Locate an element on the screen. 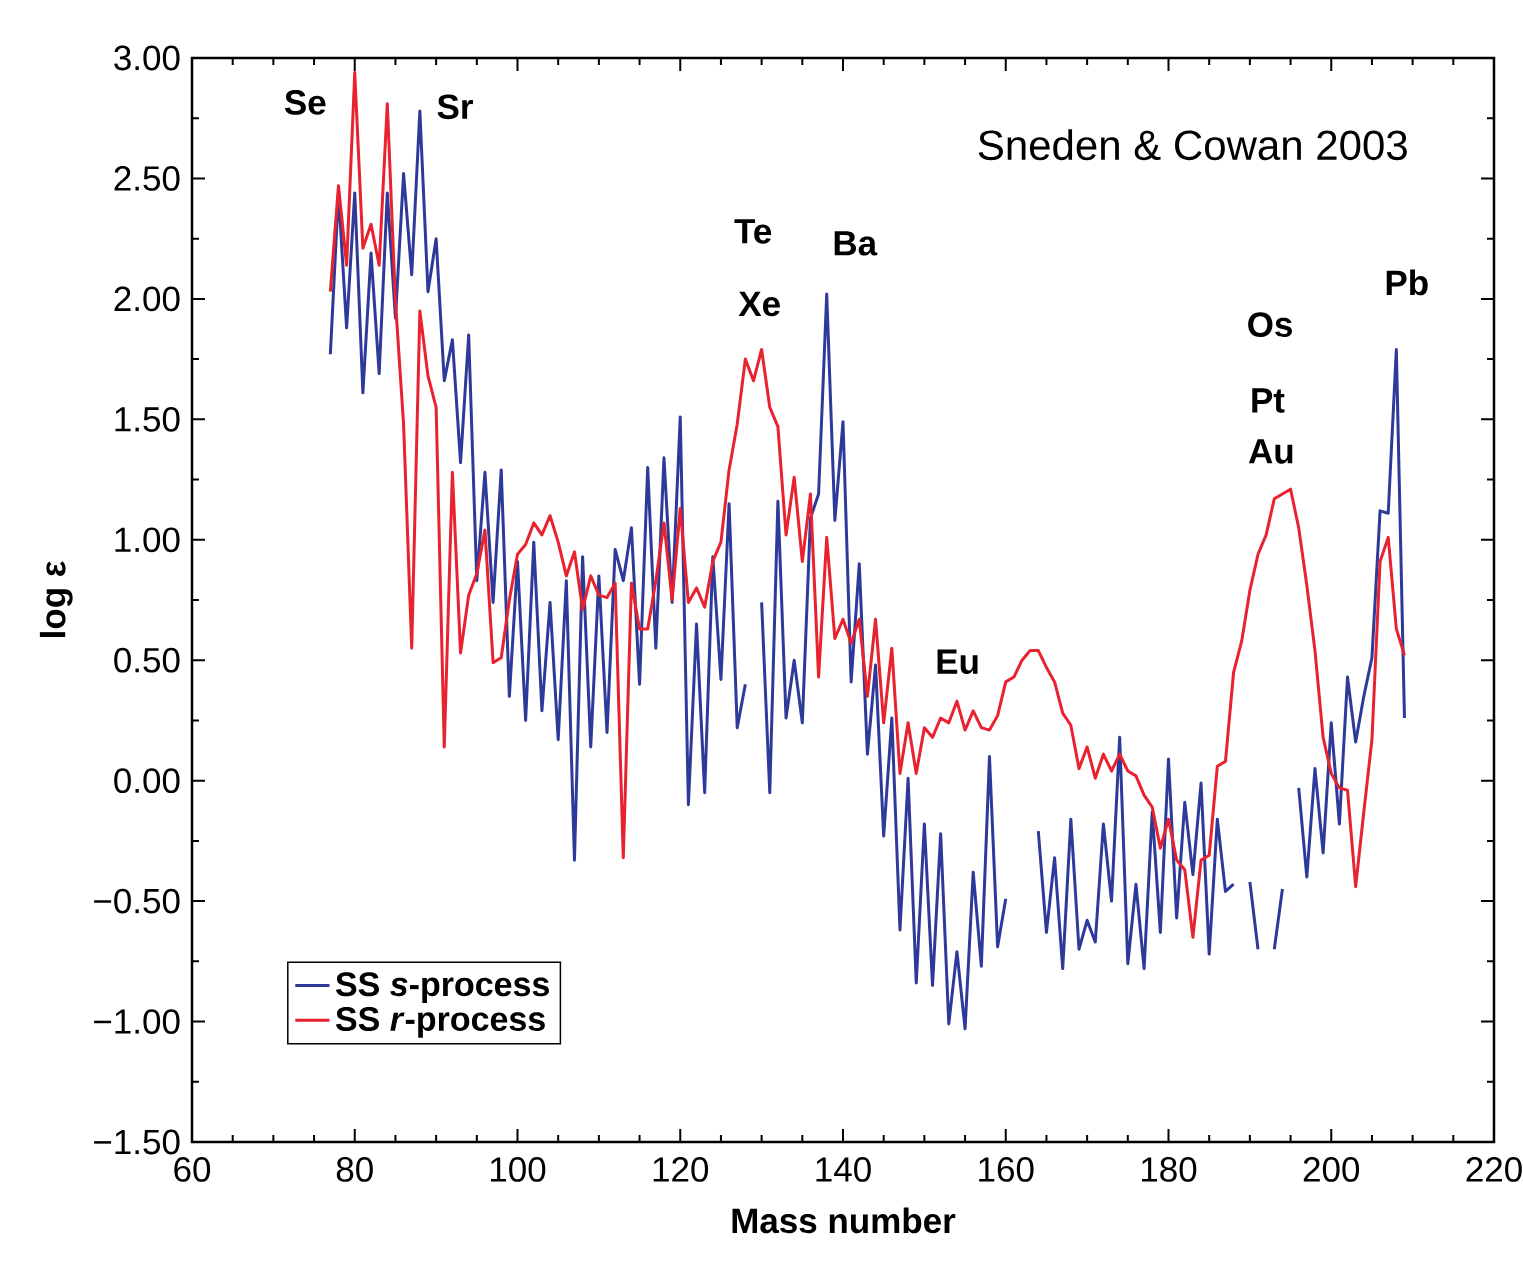 The width and height of the screenshot is (1523, 1270). y-axis-title: log ε is located at coordinates (56, 599).